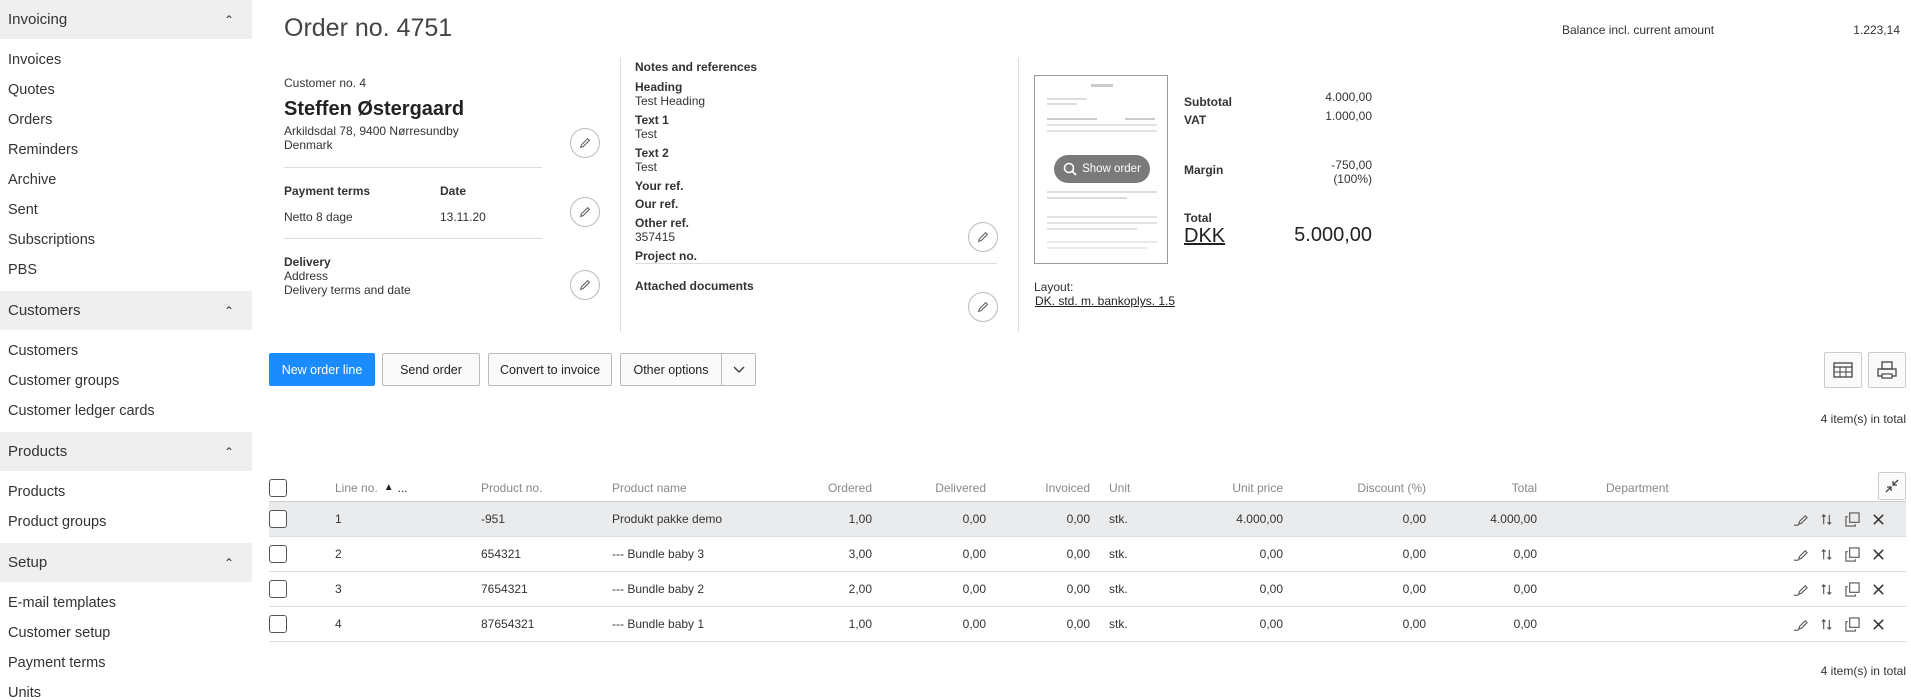 The image size is (1911, 700). I want to click on layout-link: DK. std. m. bankoplys. 1.5, so click(1105, 301).